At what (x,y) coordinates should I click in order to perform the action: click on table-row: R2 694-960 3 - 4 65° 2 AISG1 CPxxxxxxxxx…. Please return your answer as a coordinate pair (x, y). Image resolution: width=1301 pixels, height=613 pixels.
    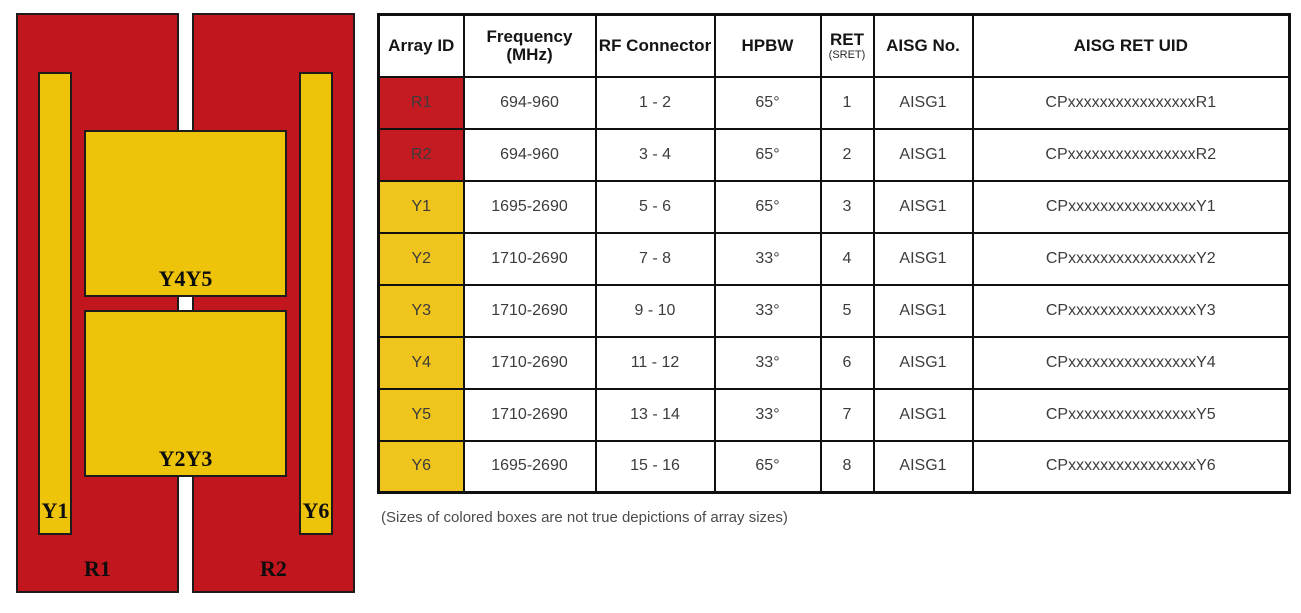
    Looking at the image, I should click on (834, 154).